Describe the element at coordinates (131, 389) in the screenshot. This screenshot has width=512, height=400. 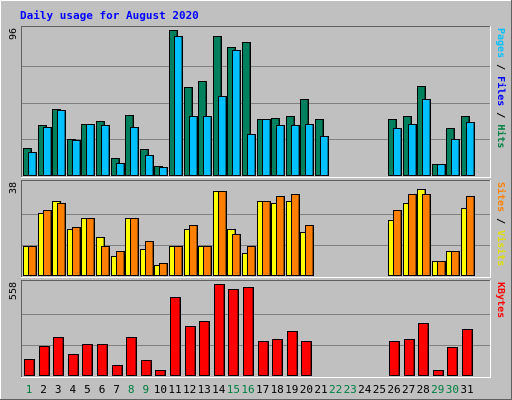
I see `day-label-8: 8` at that location.